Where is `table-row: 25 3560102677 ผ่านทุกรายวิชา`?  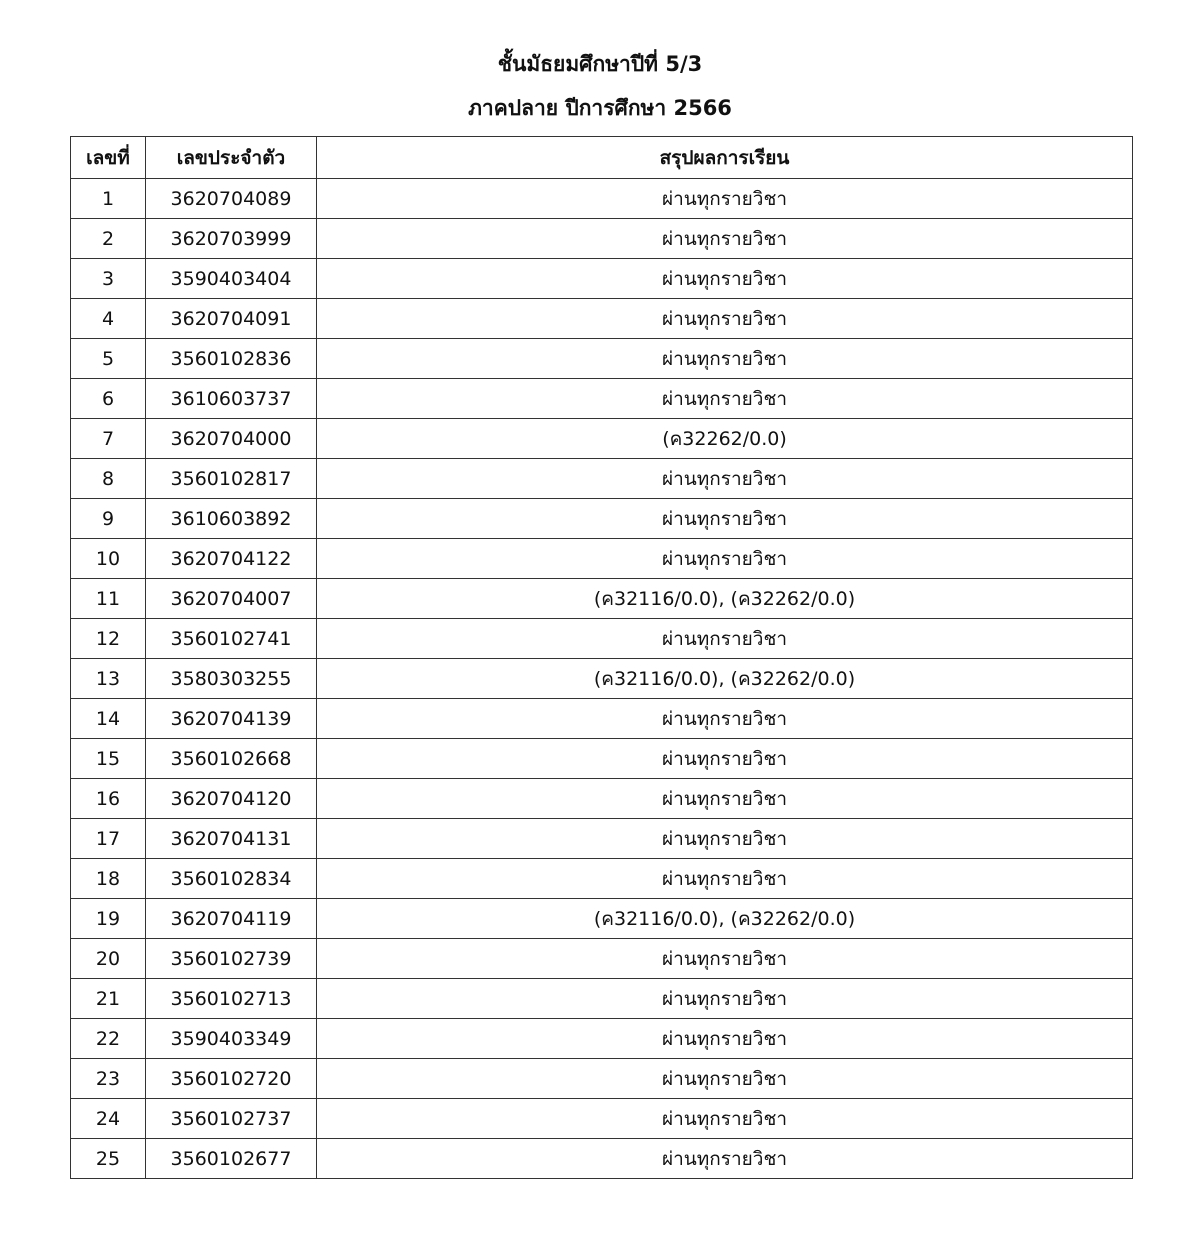
table-row: 25 3560102677 ผ่านทุกรายวิชา is located at coordinates (601, 1158).